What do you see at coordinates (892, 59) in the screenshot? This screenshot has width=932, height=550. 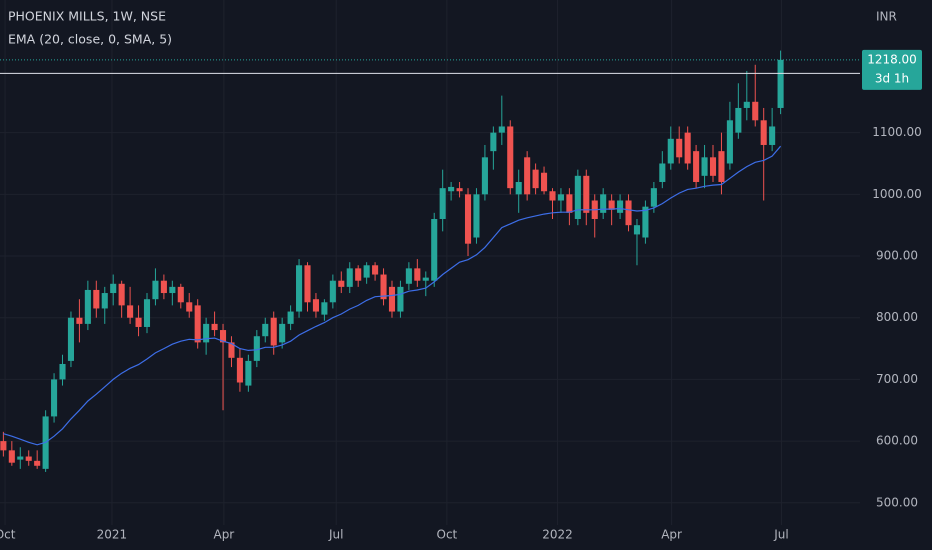 I see `price-label: 1218.00` at bounding box center [892, 59].